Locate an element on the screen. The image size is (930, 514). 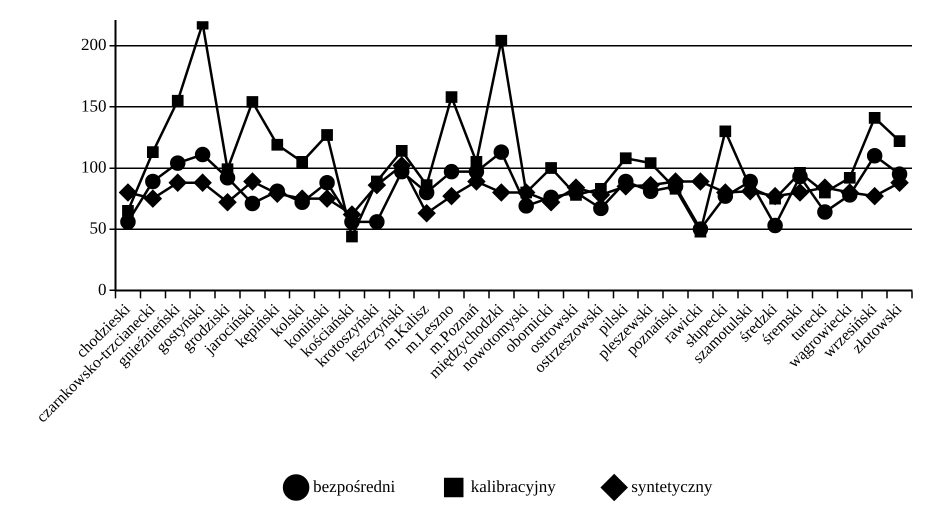
y-tick-label: 100 is located at coordinates (93, 166).